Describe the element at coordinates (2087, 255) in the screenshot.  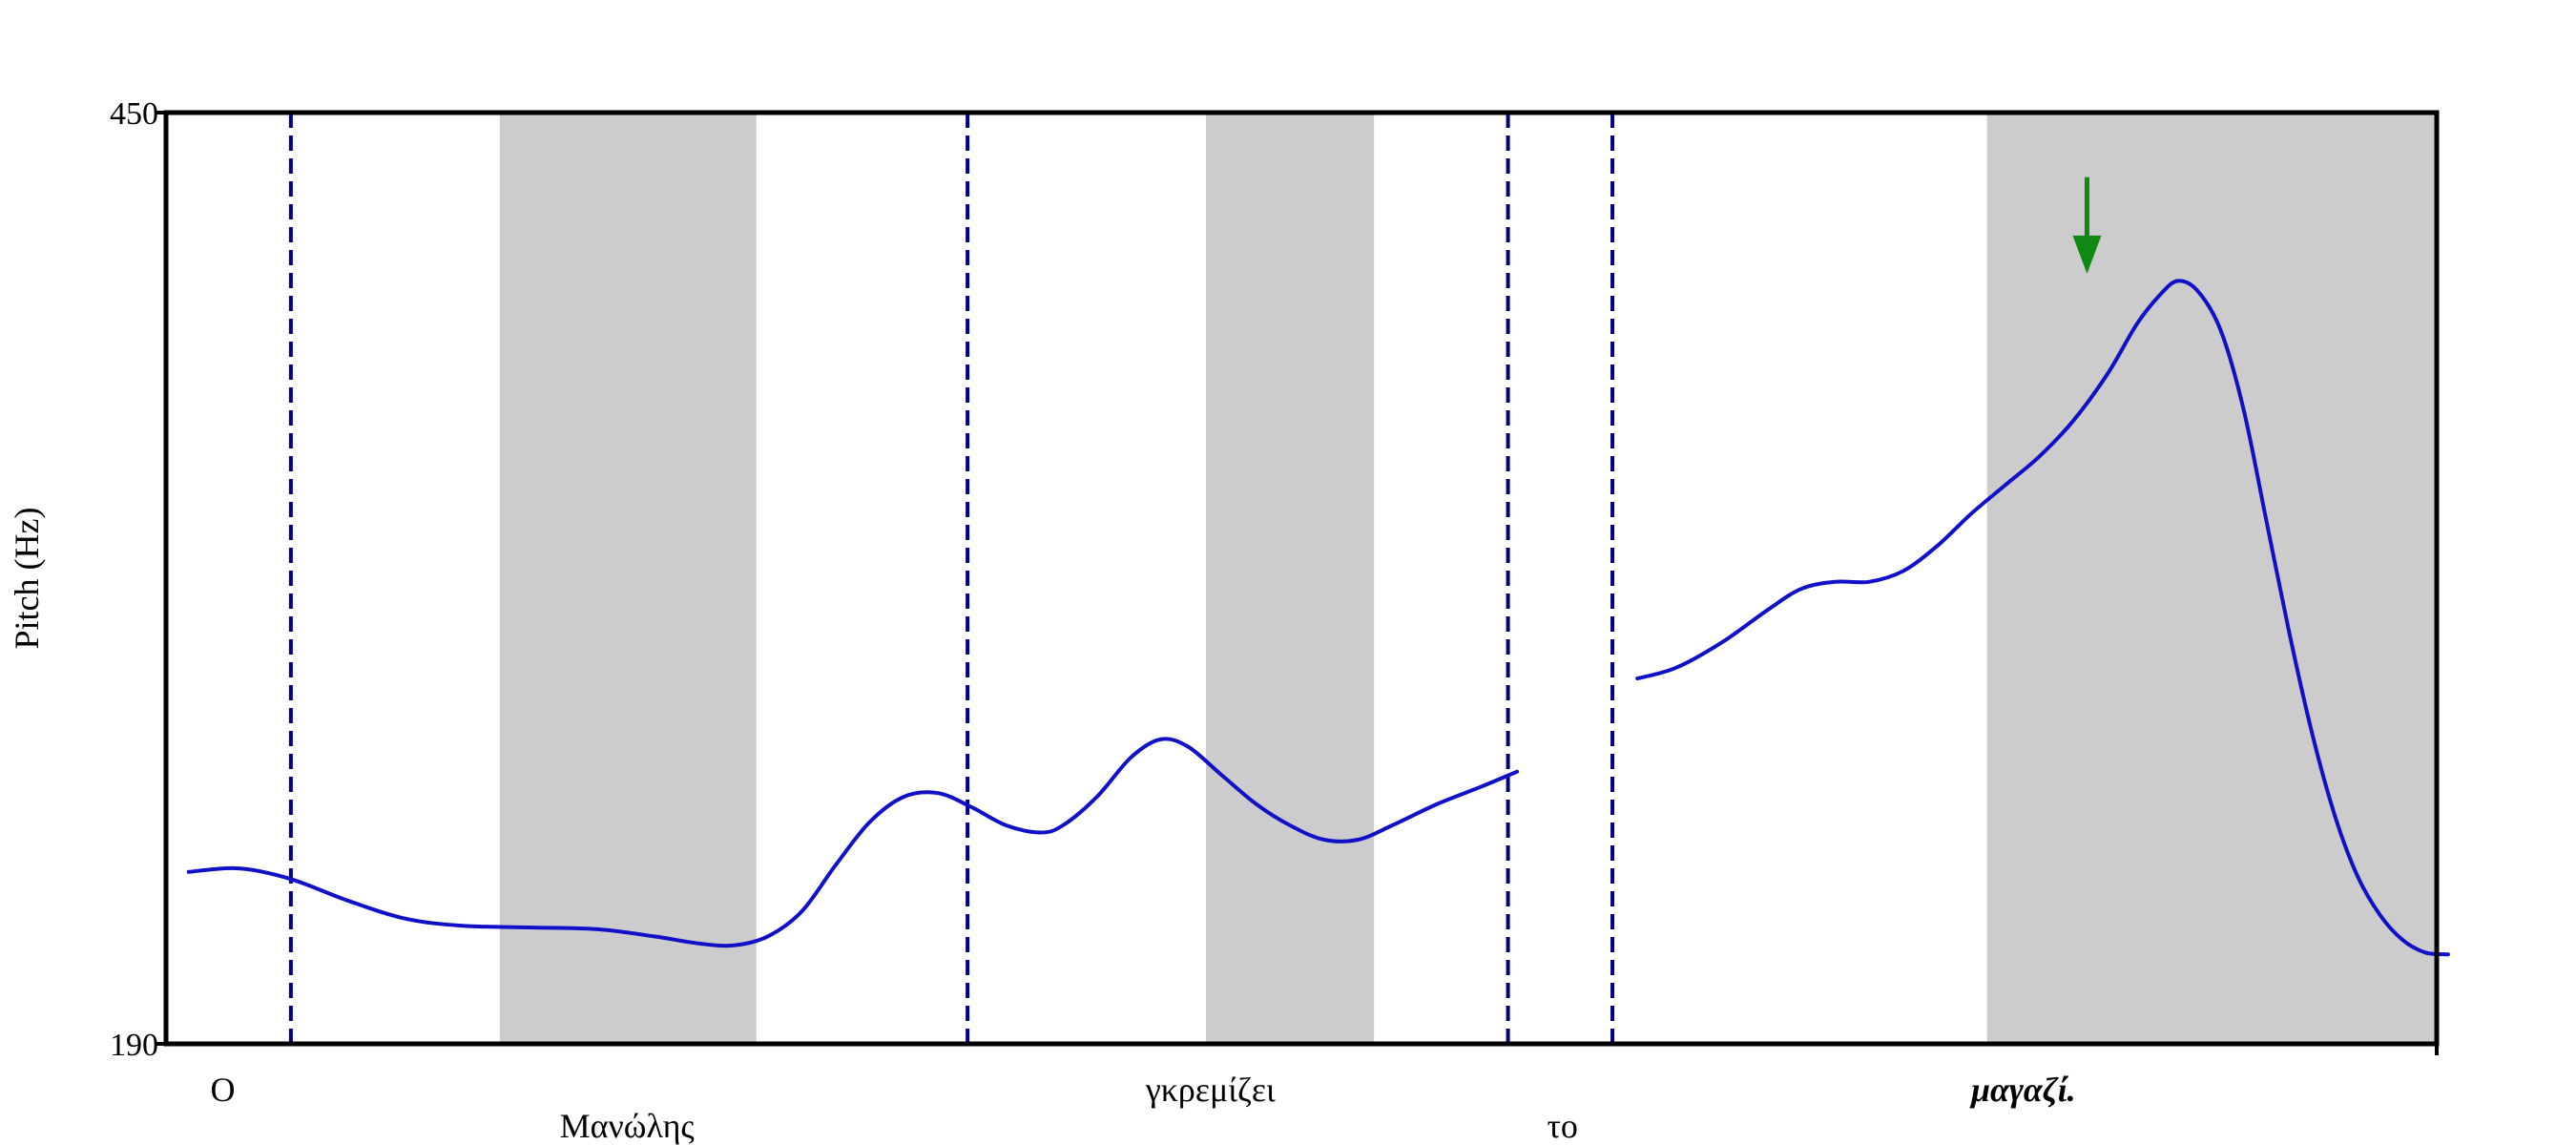
I see `arrow-head` at that location.